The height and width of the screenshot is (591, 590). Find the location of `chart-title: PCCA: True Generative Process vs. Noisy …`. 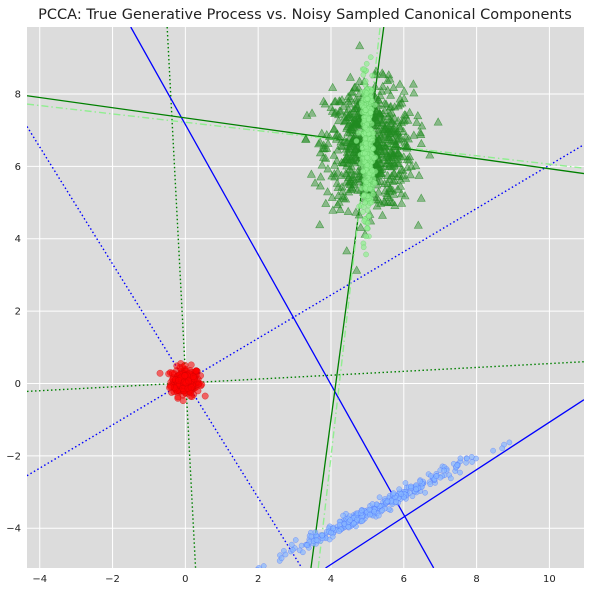

chart-title: PCCA: True Generative Process vs. Noisy … is located at coordinates (305, 15).